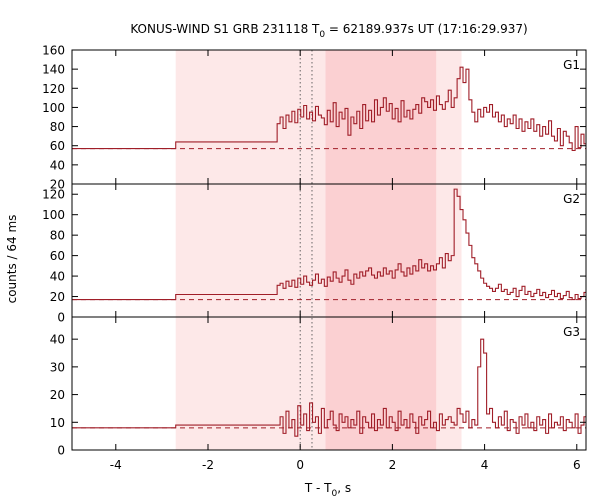 This screenshot has height=500, width=600. Describe the element at coordinates (57, 423) in the screenshot. I see `y-tick-label-G3-10: 10` at that location.